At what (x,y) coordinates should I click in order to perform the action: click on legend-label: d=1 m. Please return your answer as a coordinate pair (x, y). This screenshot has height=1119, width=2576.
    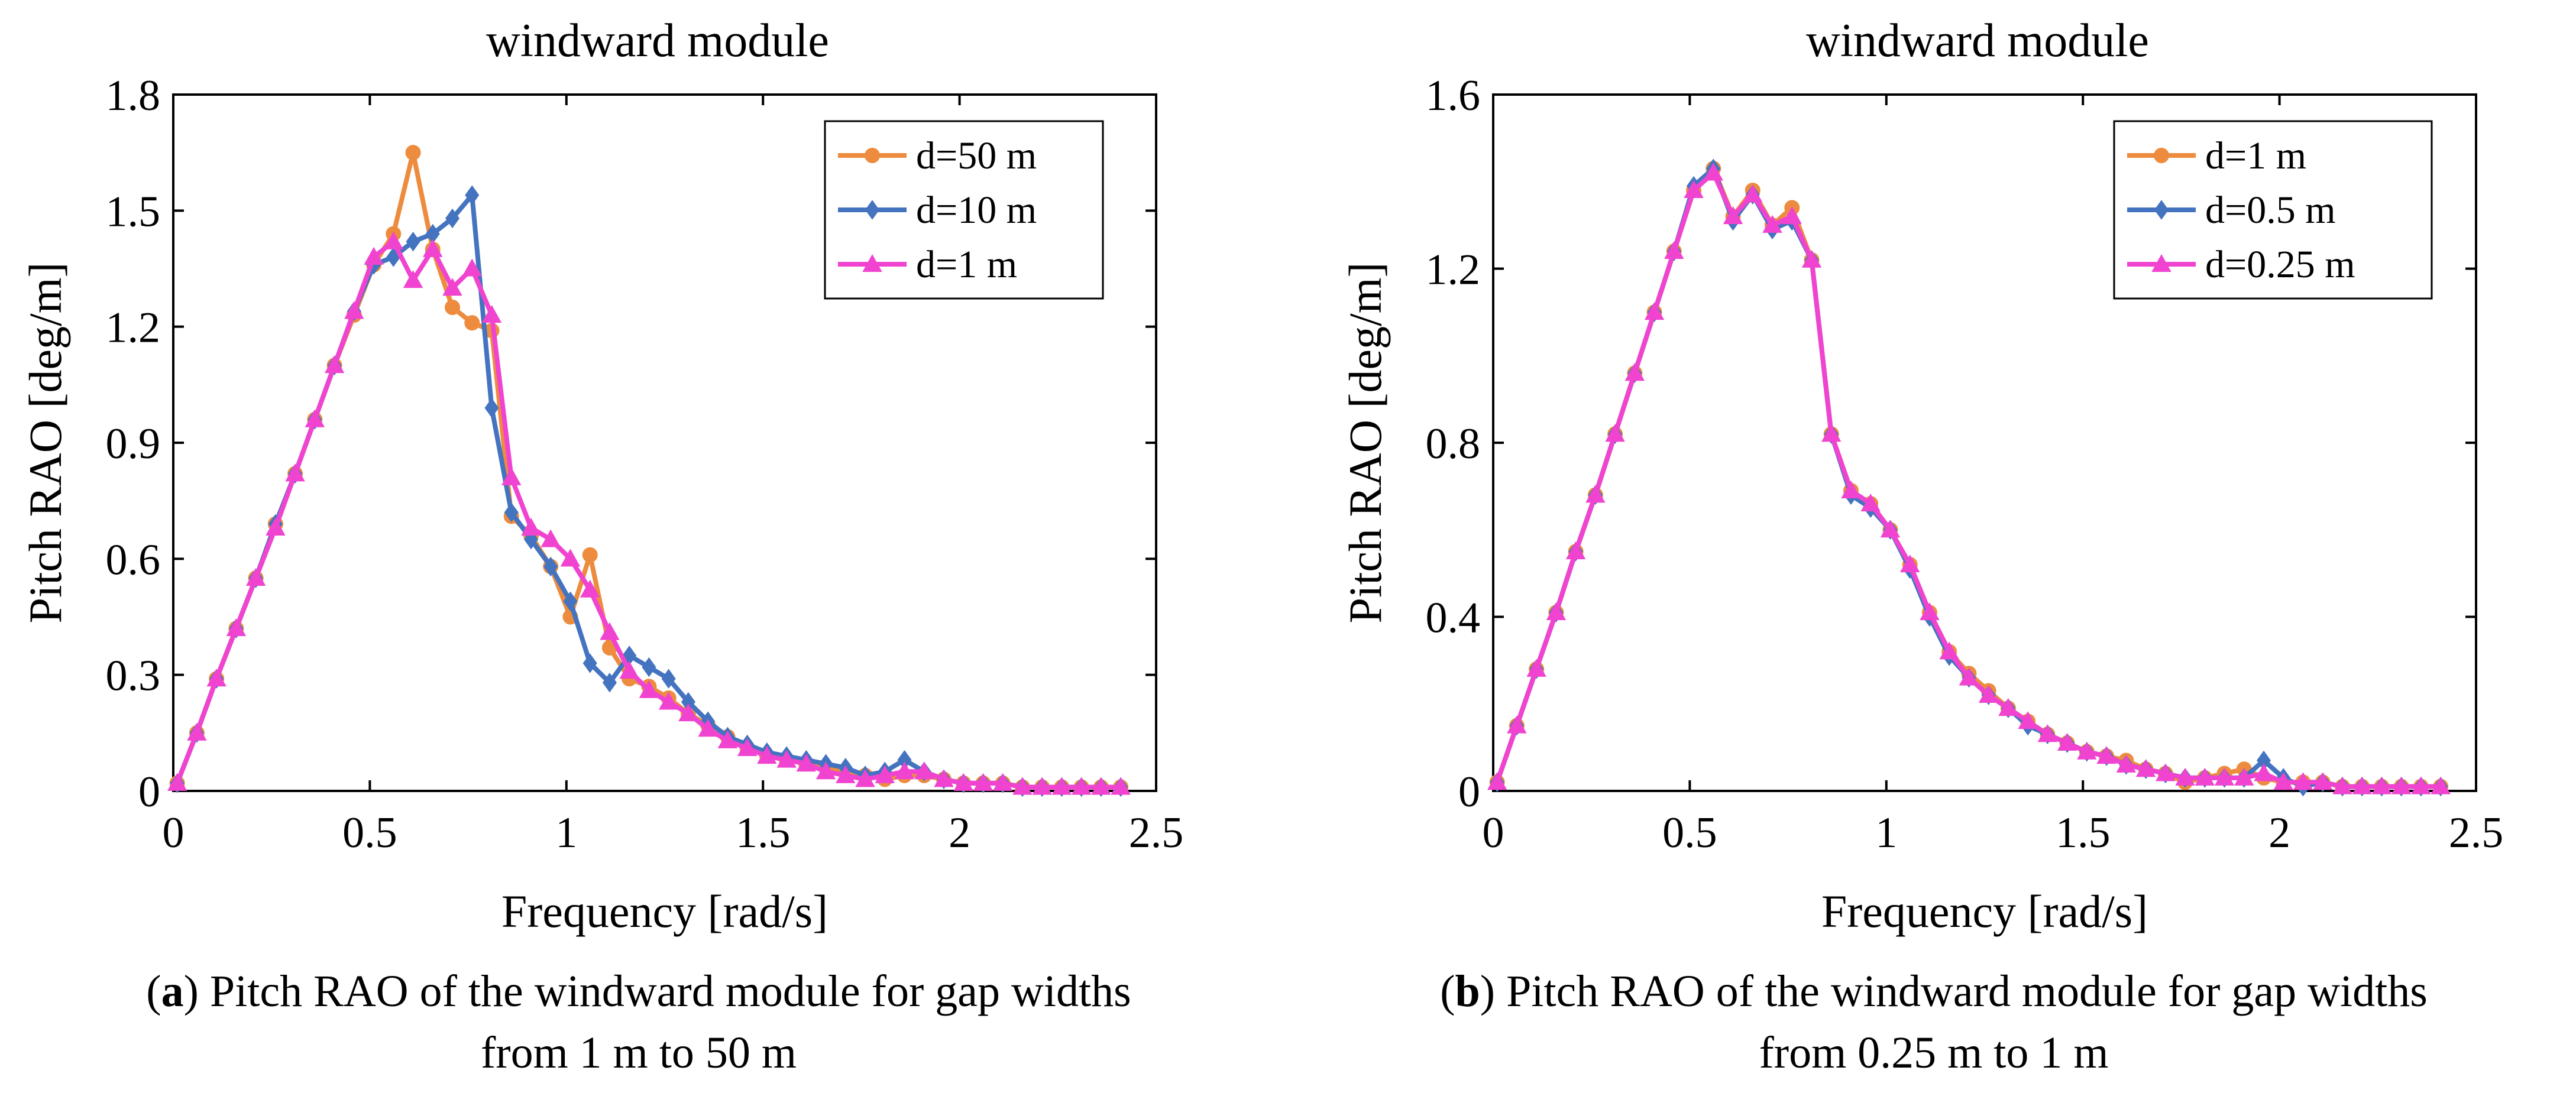
    Looking at the image, I should click on (2256, 155).